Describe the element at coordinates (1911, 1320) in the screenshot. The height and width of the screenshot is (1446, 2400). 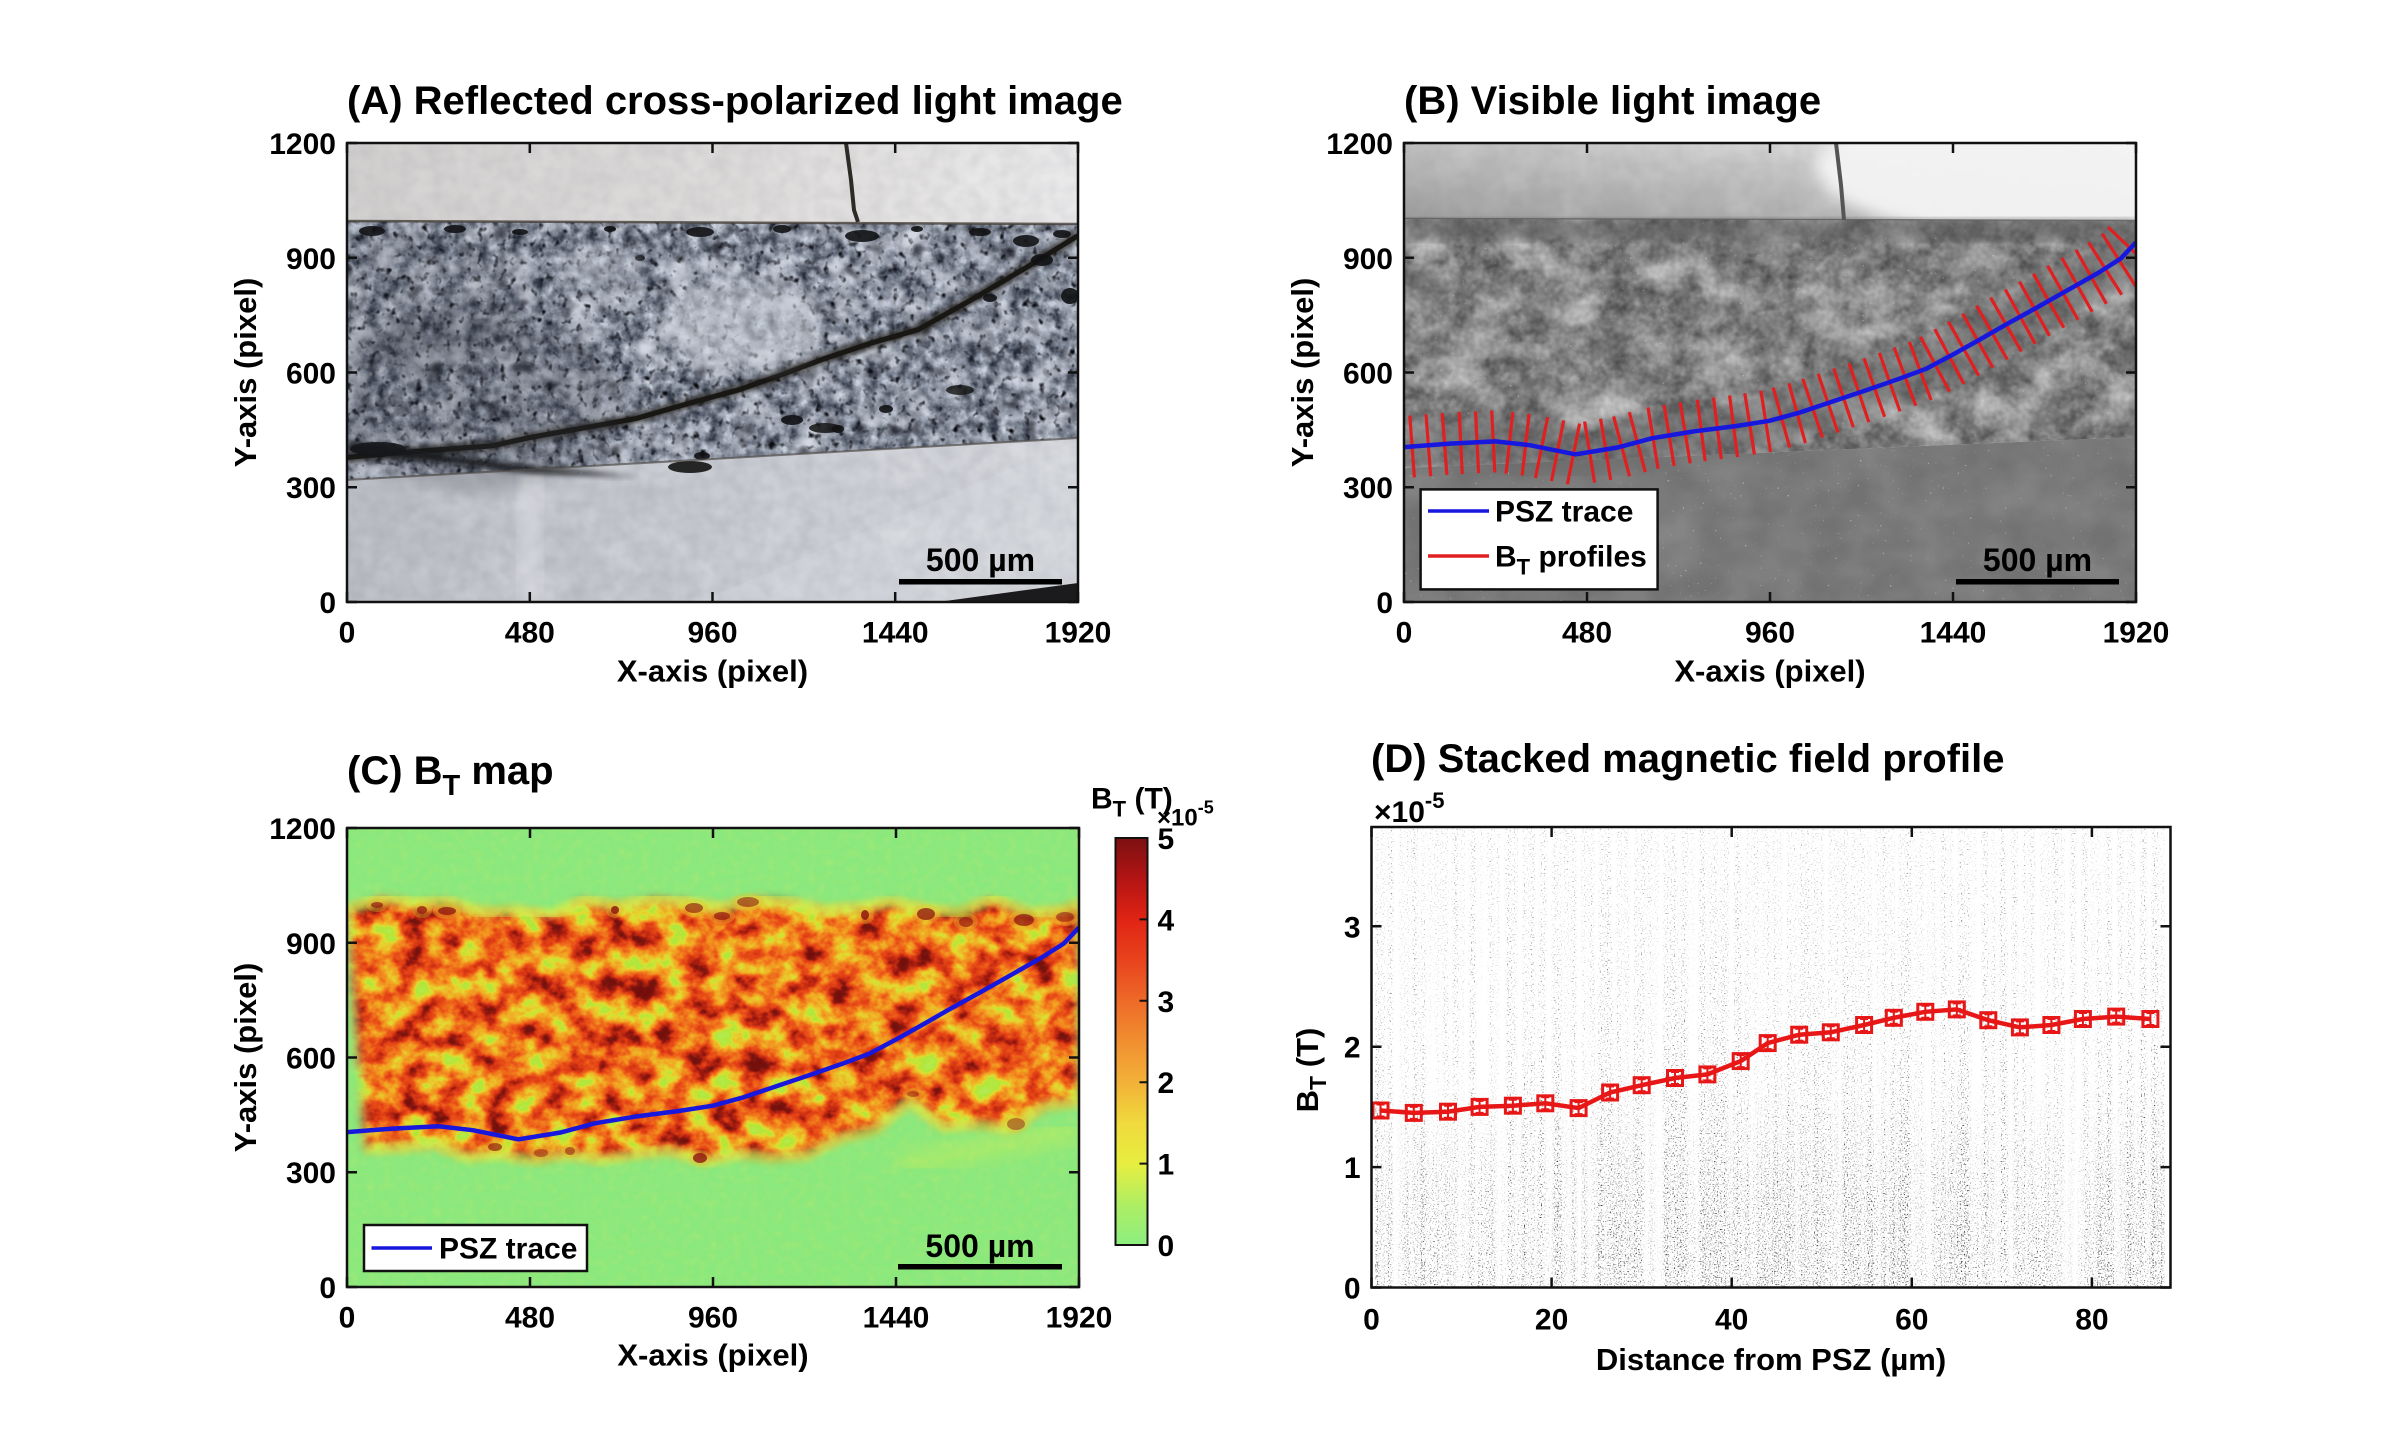
I see `svg-text: 60` at that location.